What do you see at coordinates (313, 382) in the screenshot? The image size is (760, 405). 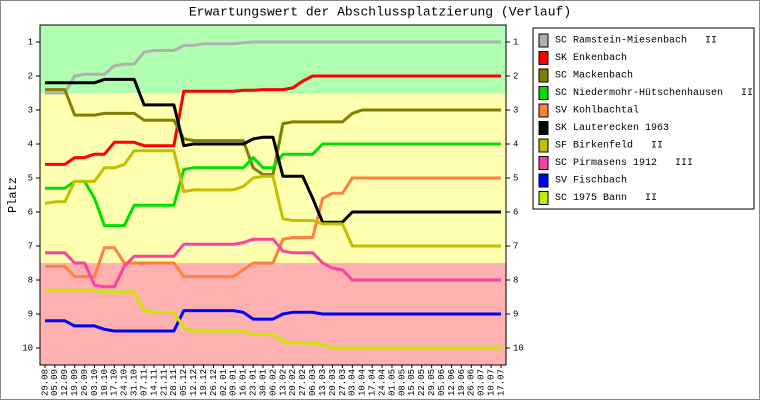 I see `x-tick-label: 06.03` at bounding box center [313, 382].